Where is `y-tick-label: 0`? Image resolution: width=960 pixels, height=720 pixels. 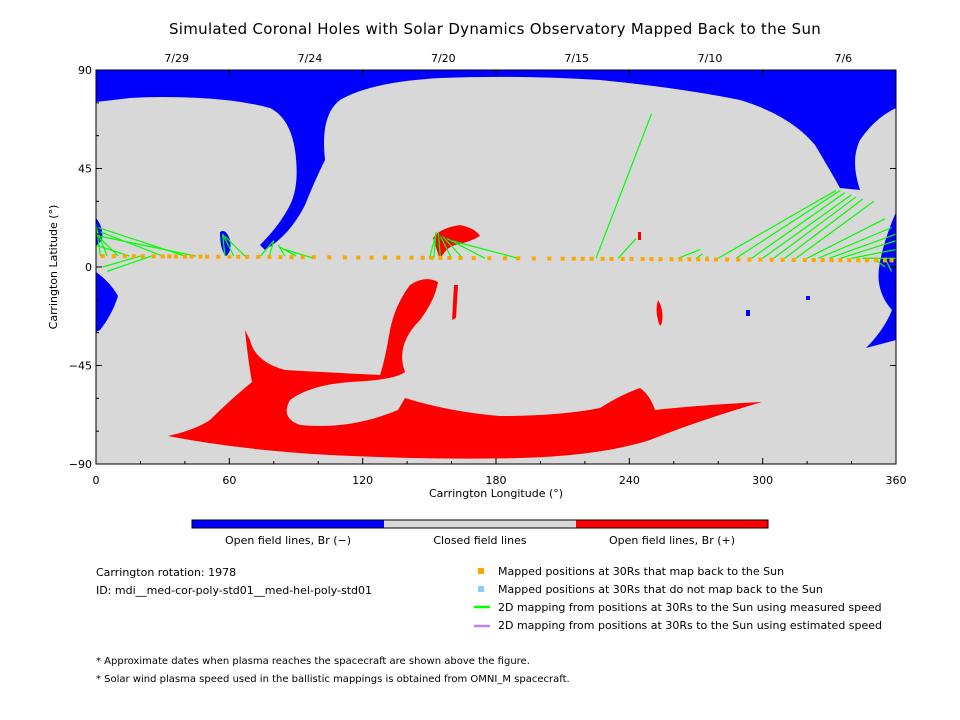
y-tick-label: 0 is located at coordinates (88, 267).